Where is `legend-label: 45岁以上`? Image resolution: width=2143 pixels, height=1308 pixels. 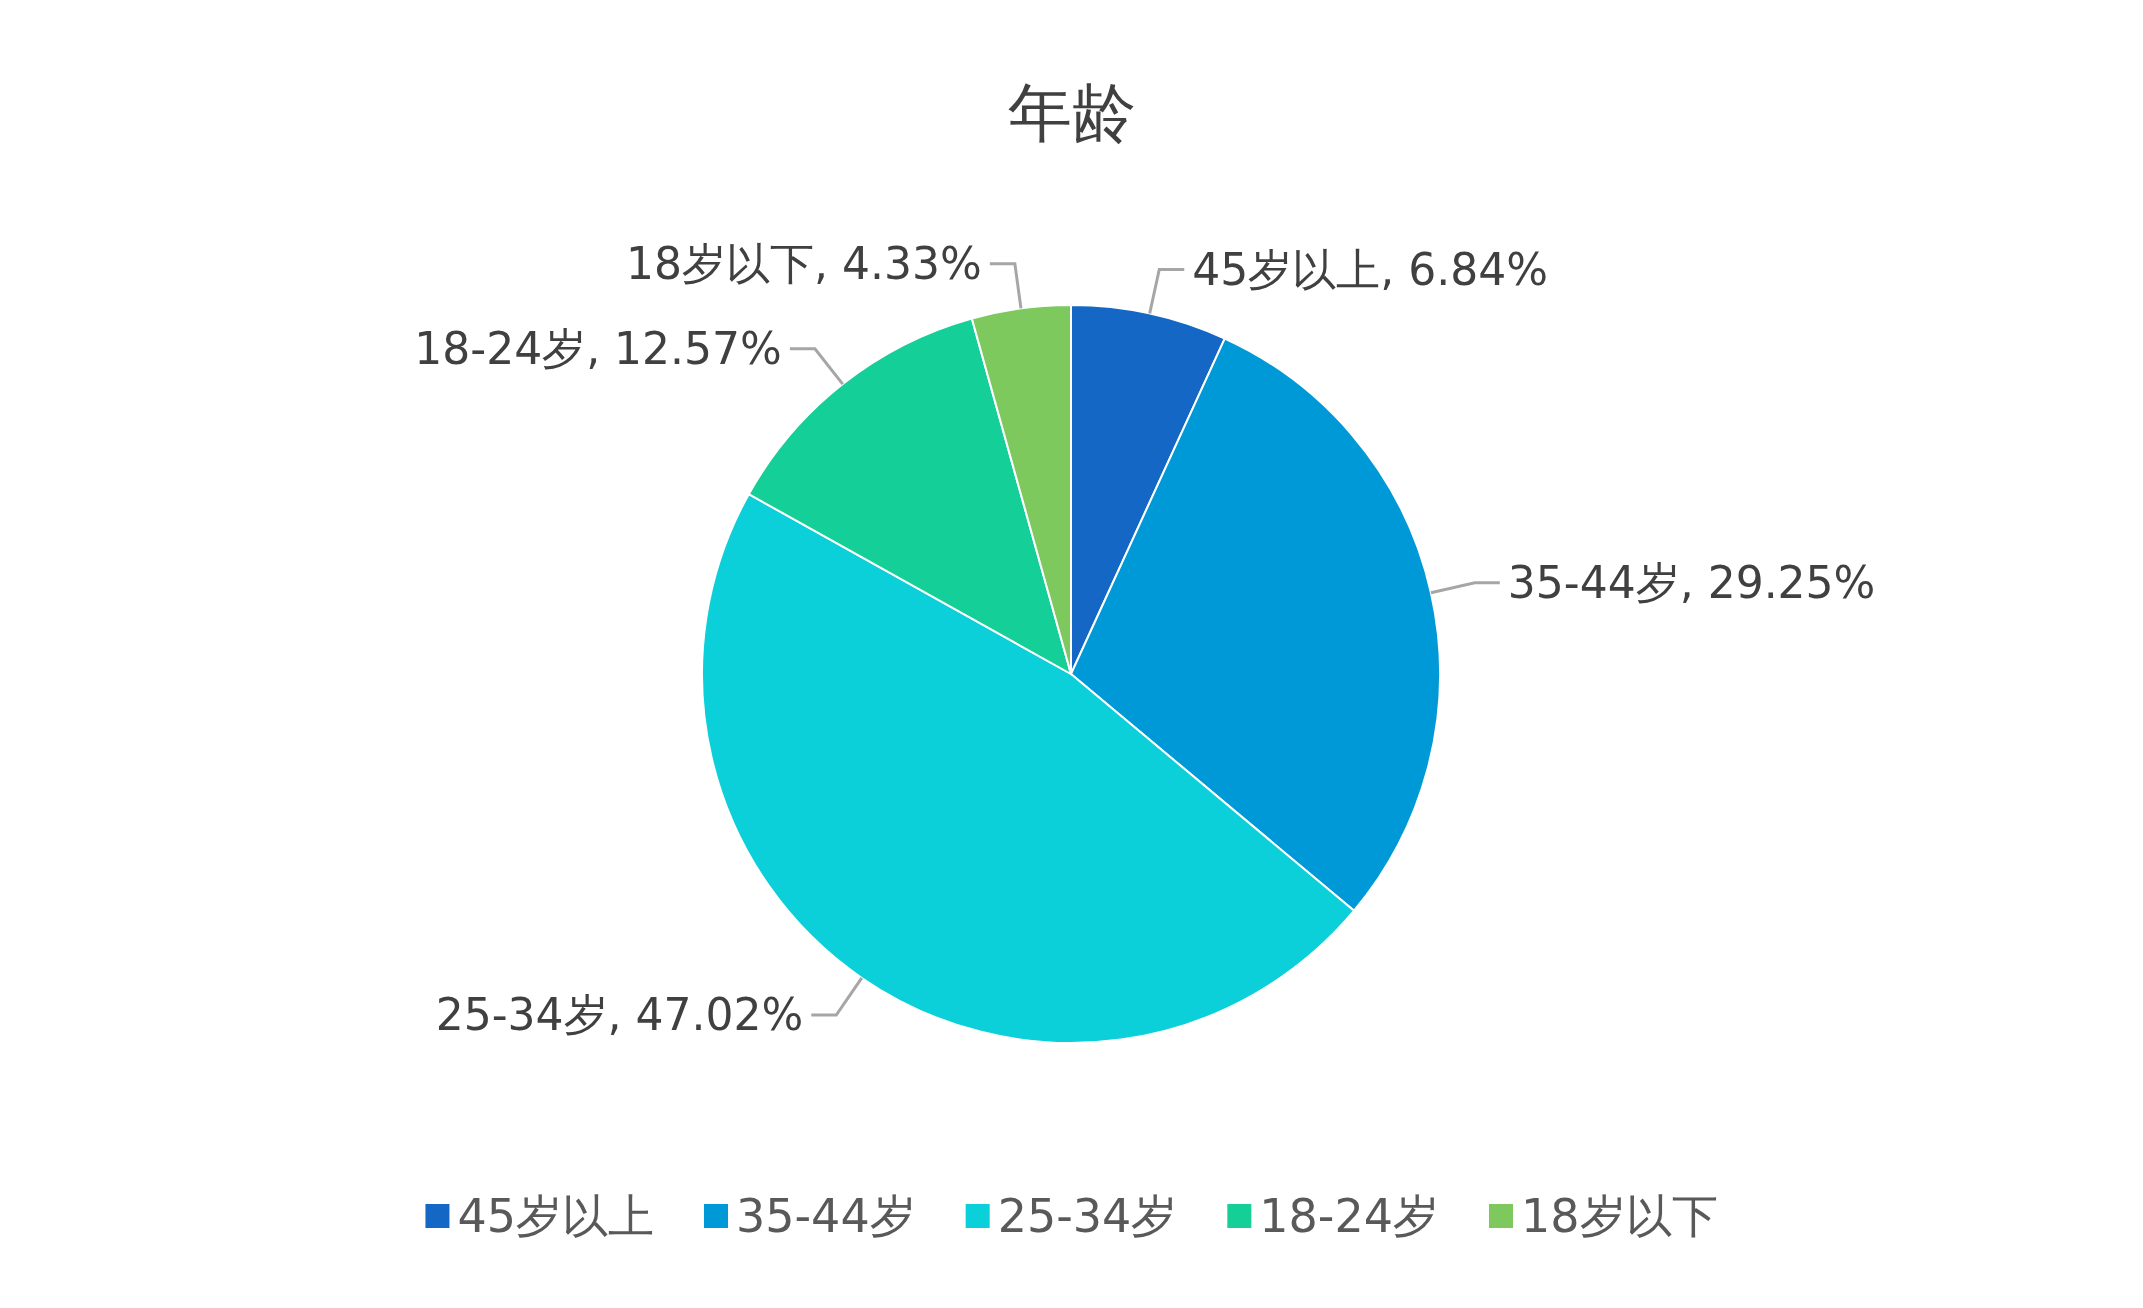 legend-label: 45岁以上 is located at coordinates (555, 1216).